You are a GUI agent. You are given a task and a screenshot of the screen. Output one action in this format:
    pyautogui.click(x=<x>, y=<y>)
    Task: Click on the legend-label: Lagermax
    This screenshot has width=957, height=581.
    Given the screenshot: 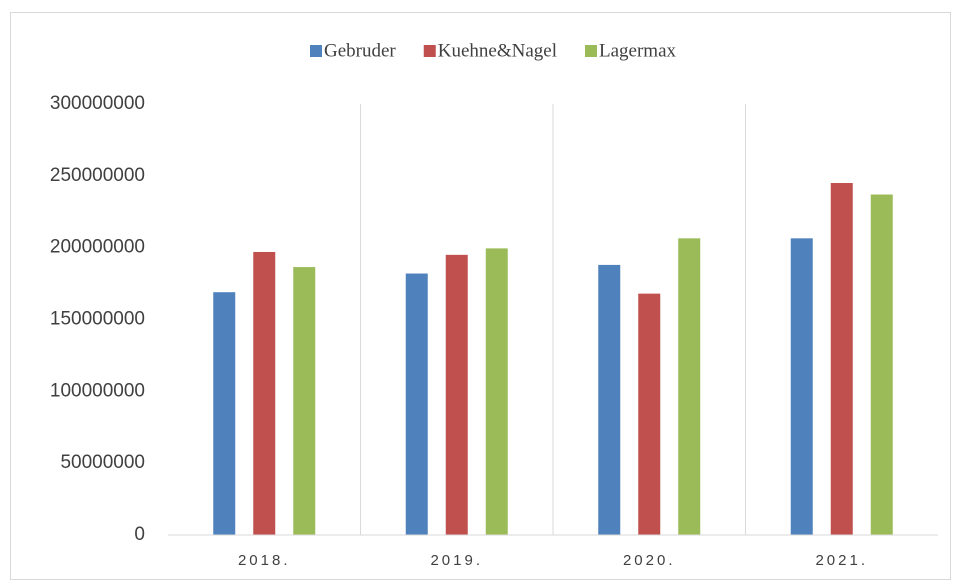 What is the action you would take?
    pyautogui.click(x=638, y=50)
    